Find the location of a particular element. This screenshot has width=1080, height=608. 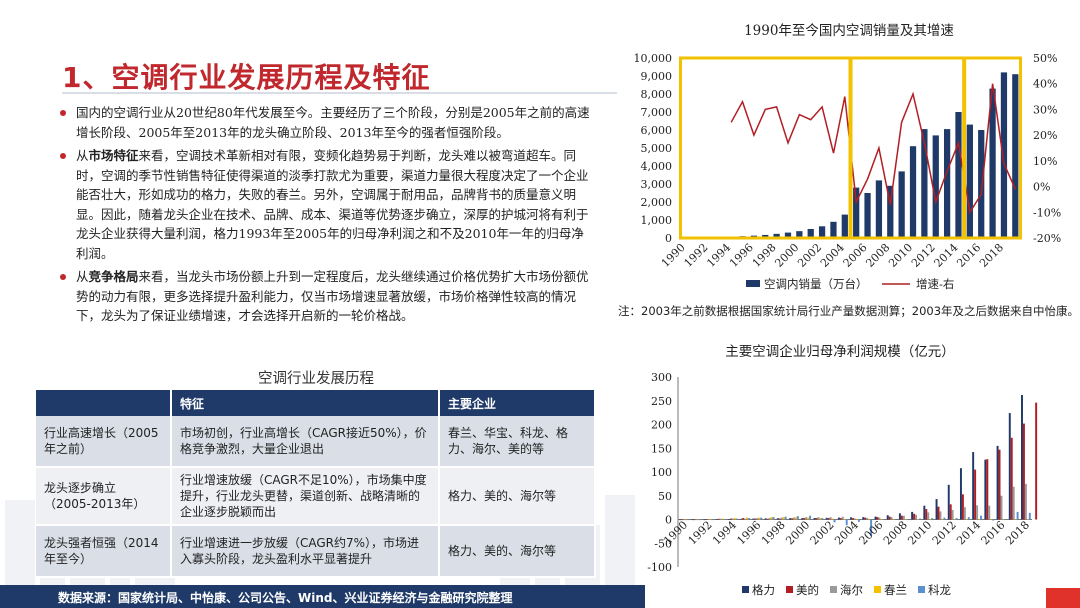

y-left-tick-label: 7,000 is located at coordinates (657, 112).